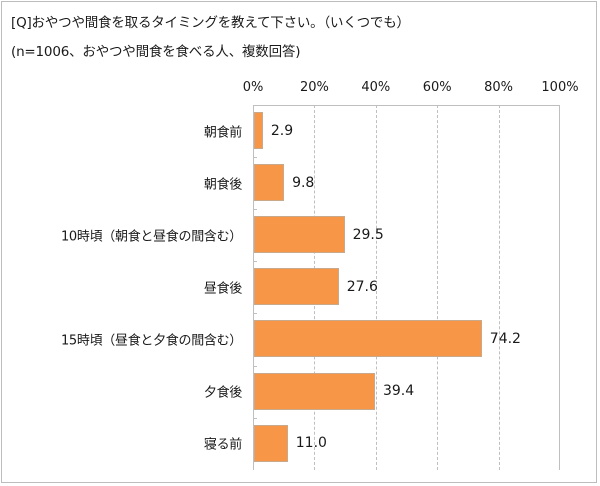  What do you see at coordinates (499, 87) in the screenshot?
I see `x-tick-label: 80%` at bounding box center [499, 87].